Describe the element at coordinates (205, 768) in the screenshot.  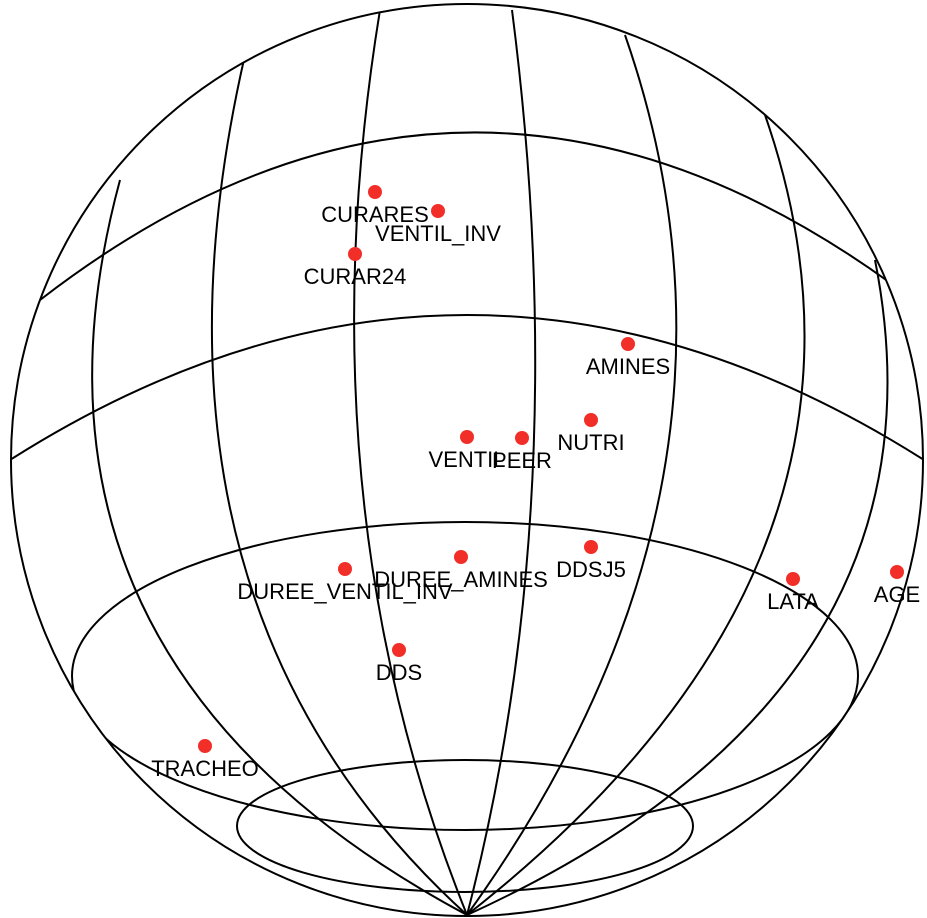
I see `point-label: TRACHEO` at that location.